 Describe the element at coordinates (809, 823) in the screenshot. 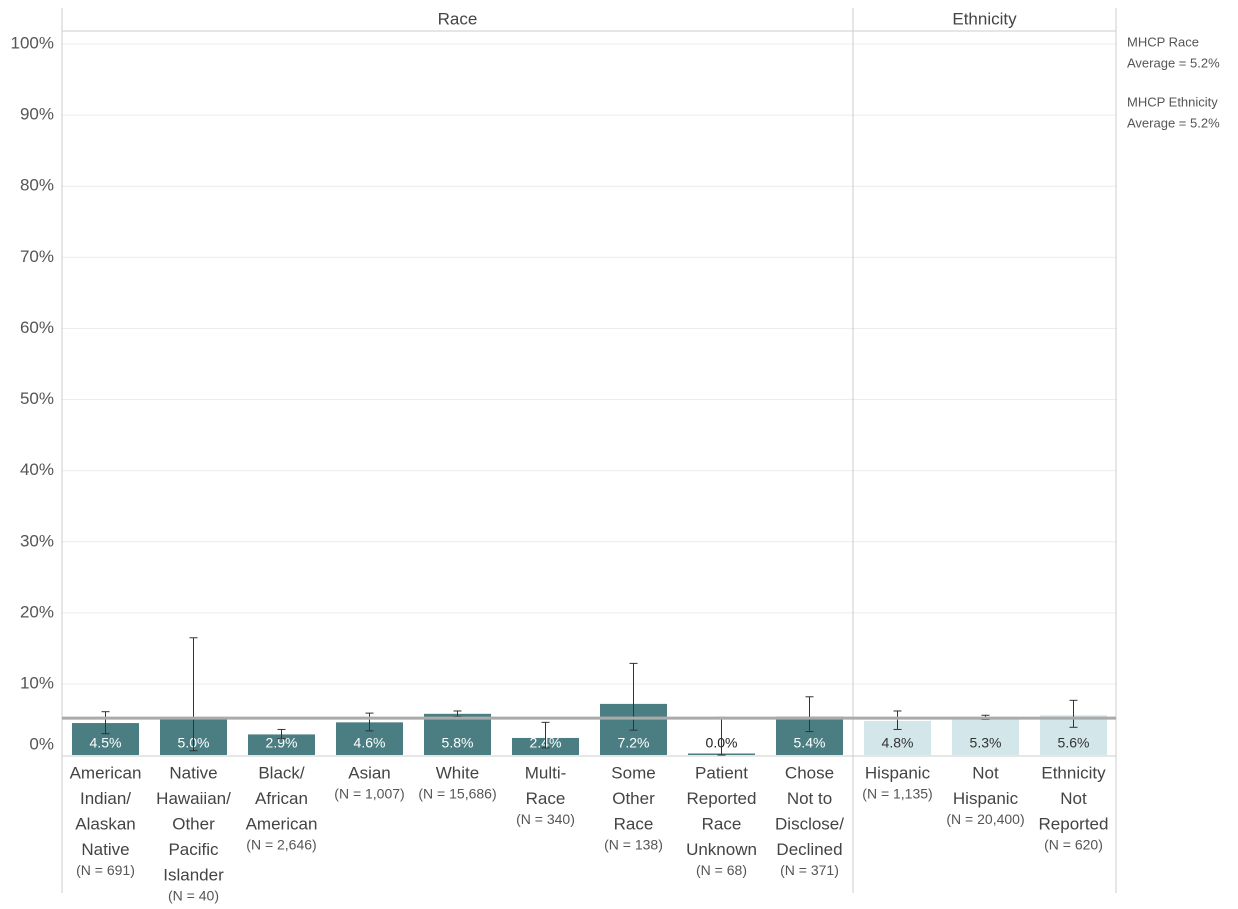

I see `category-label: Disclose/` at that location.